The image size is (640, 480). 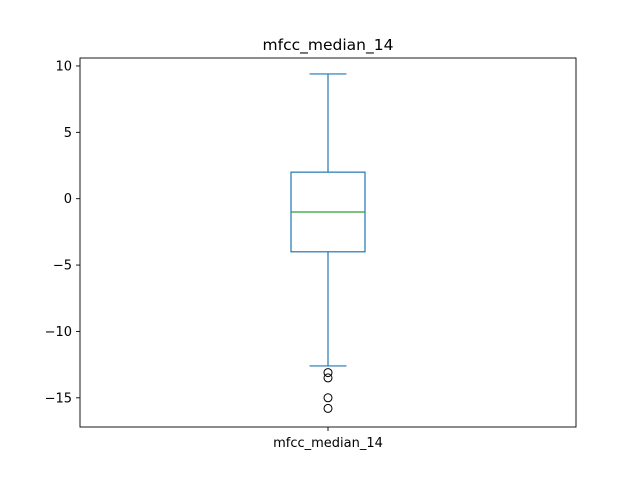 What do you see at coordinates (328, 45) in the screenshot?
I see `chart-title: mfcc_median_14` at bounding box center [328, 45].